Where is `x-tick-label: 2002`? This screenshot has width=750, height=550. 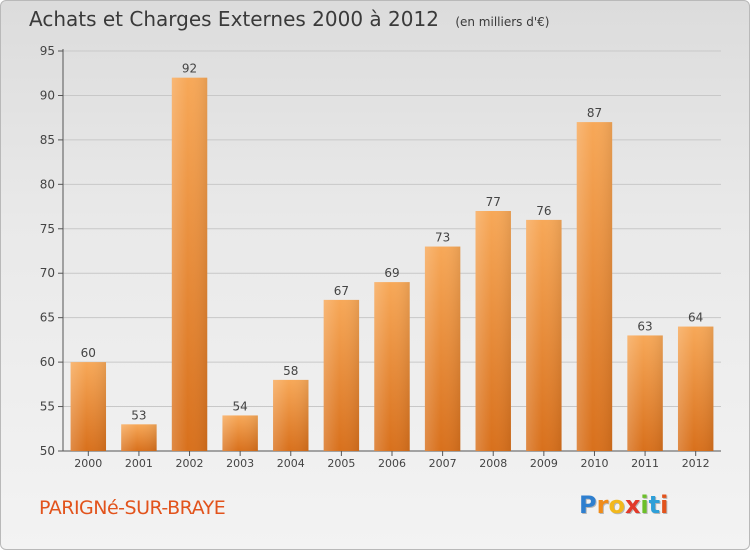
x-tick-label: 2002 is located at coordinates (190, 463).